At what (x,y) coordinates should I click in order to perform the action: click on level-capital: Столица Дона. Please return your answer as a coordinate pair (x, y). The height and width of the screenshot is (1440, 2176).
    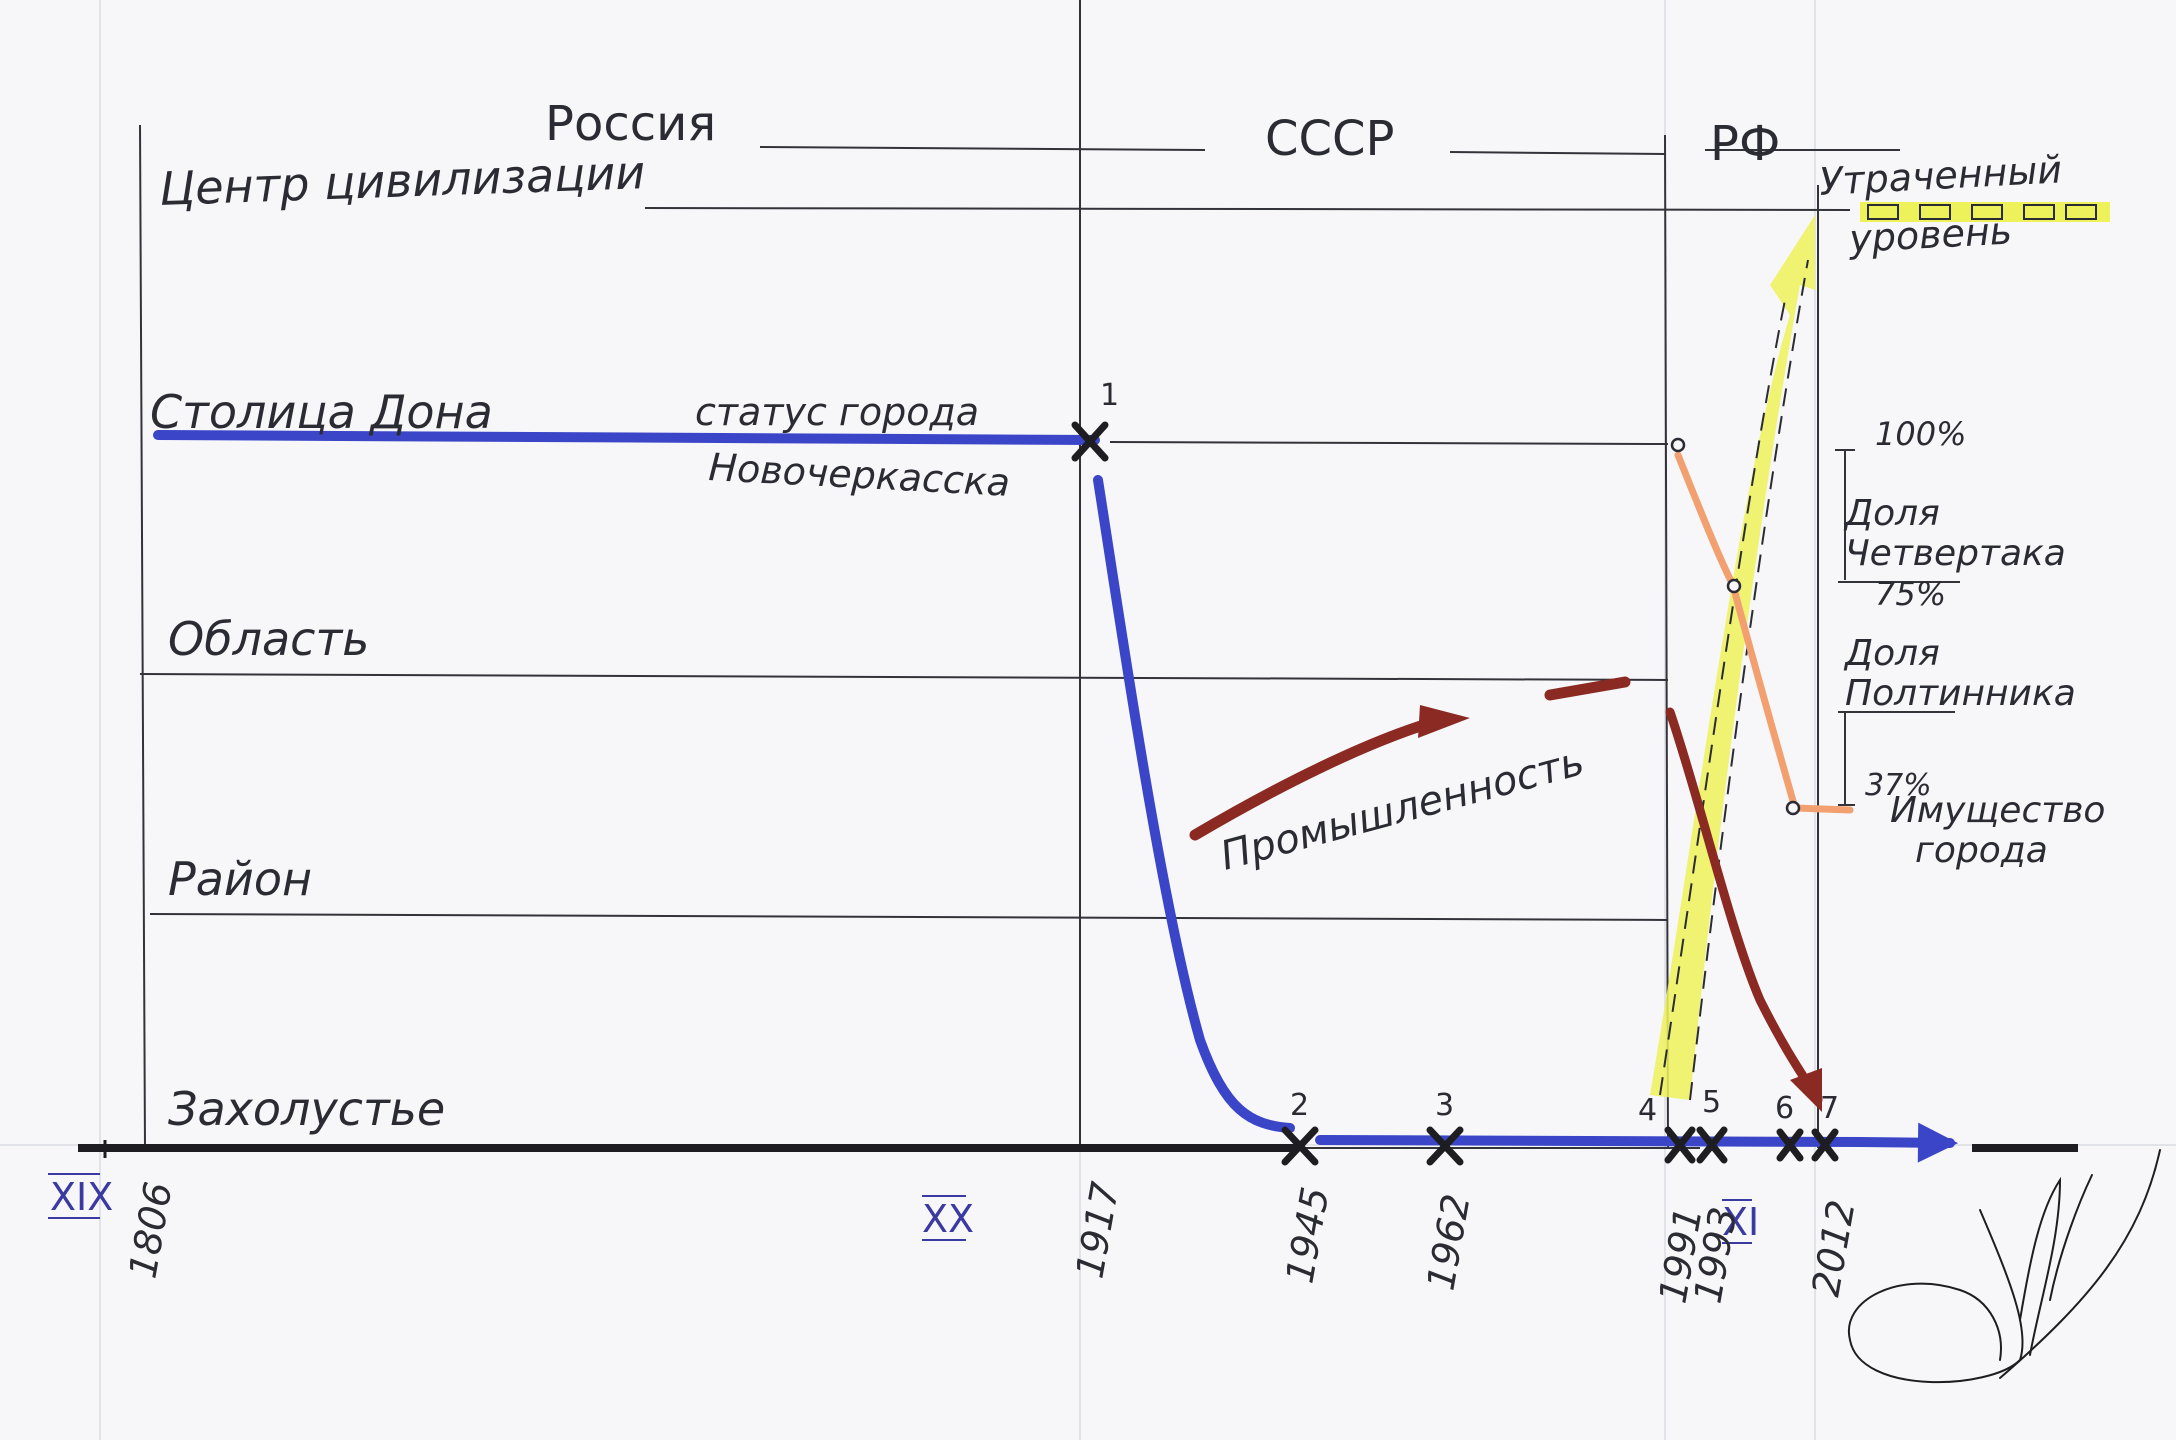
    Looking at the image, I should click on (321, 412).